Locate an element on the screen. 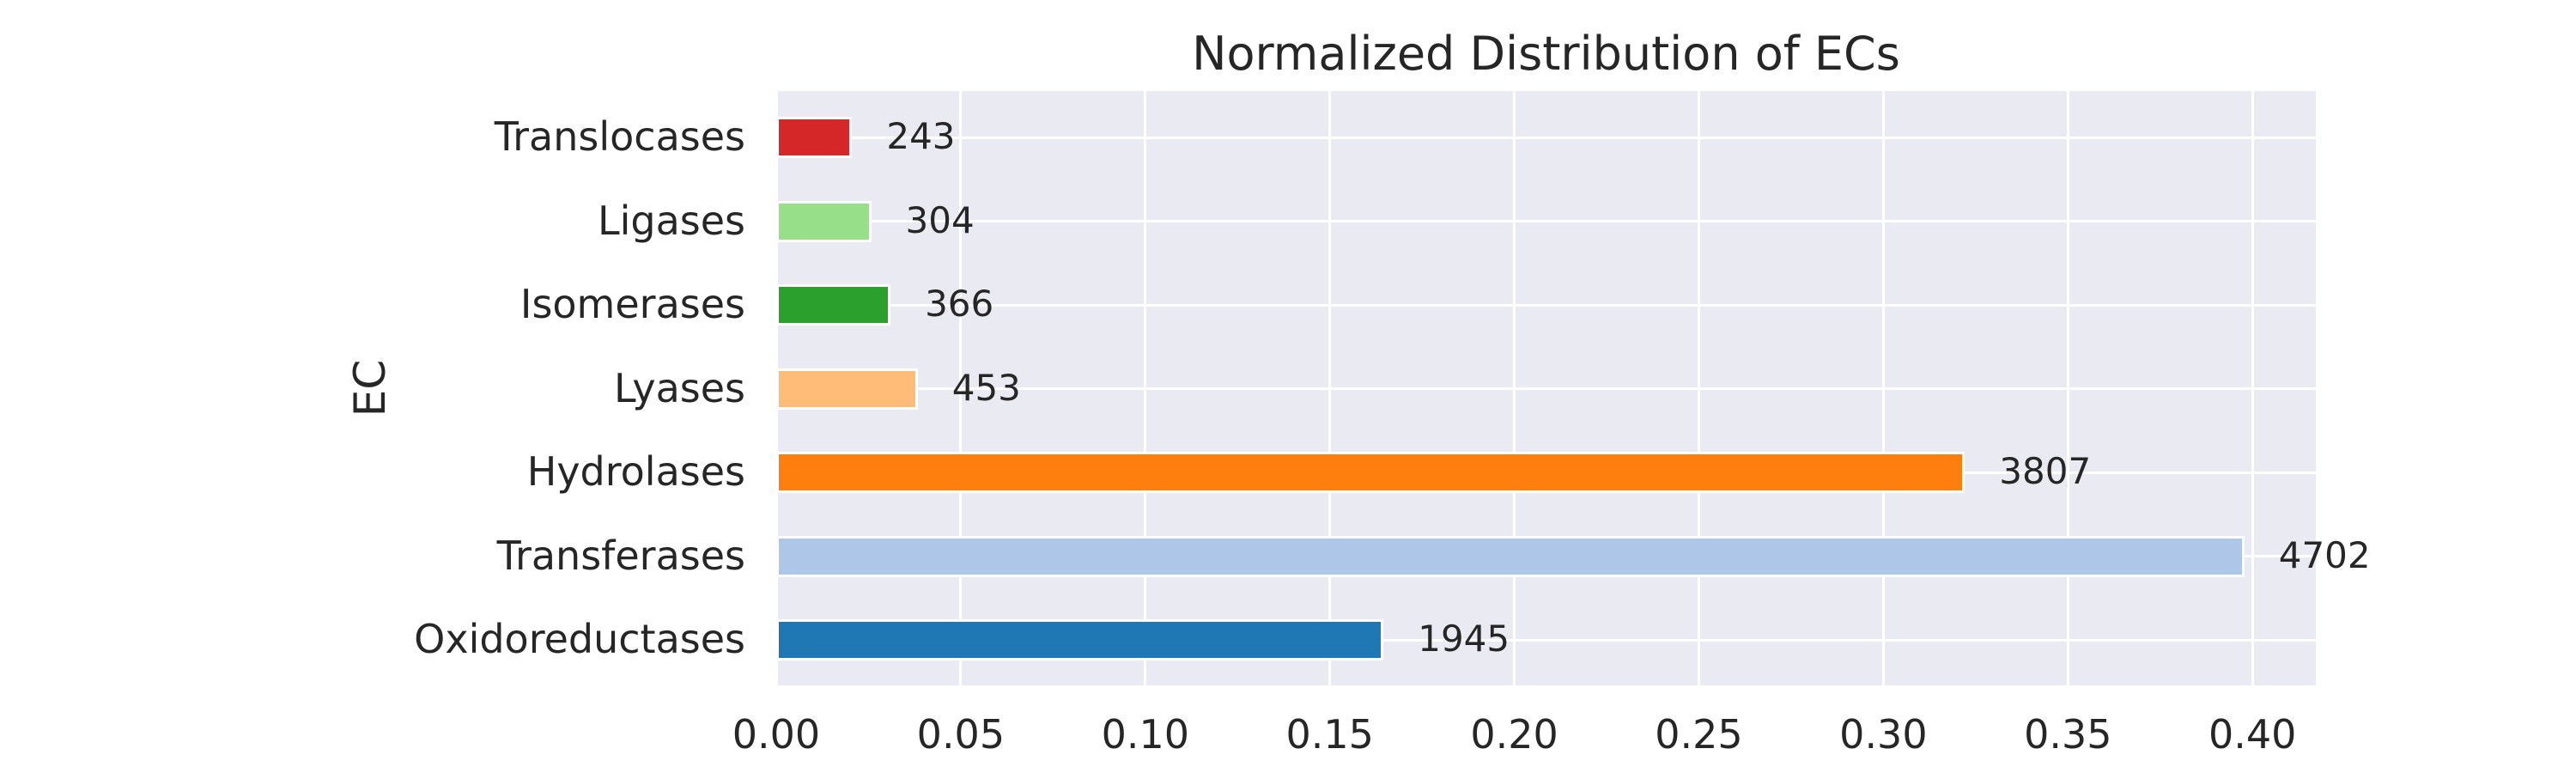 Image resolution: width=2576 pixels, height=773 pixels. bar-oxidoreductases is located at coordinates (1080, 639).